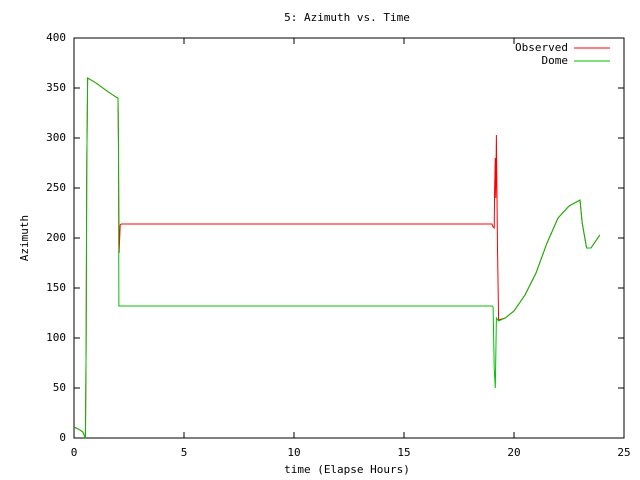  Describe the element at coordinates (56, 337) in the screenshot. I see `y-tick-label: 100` at that location.